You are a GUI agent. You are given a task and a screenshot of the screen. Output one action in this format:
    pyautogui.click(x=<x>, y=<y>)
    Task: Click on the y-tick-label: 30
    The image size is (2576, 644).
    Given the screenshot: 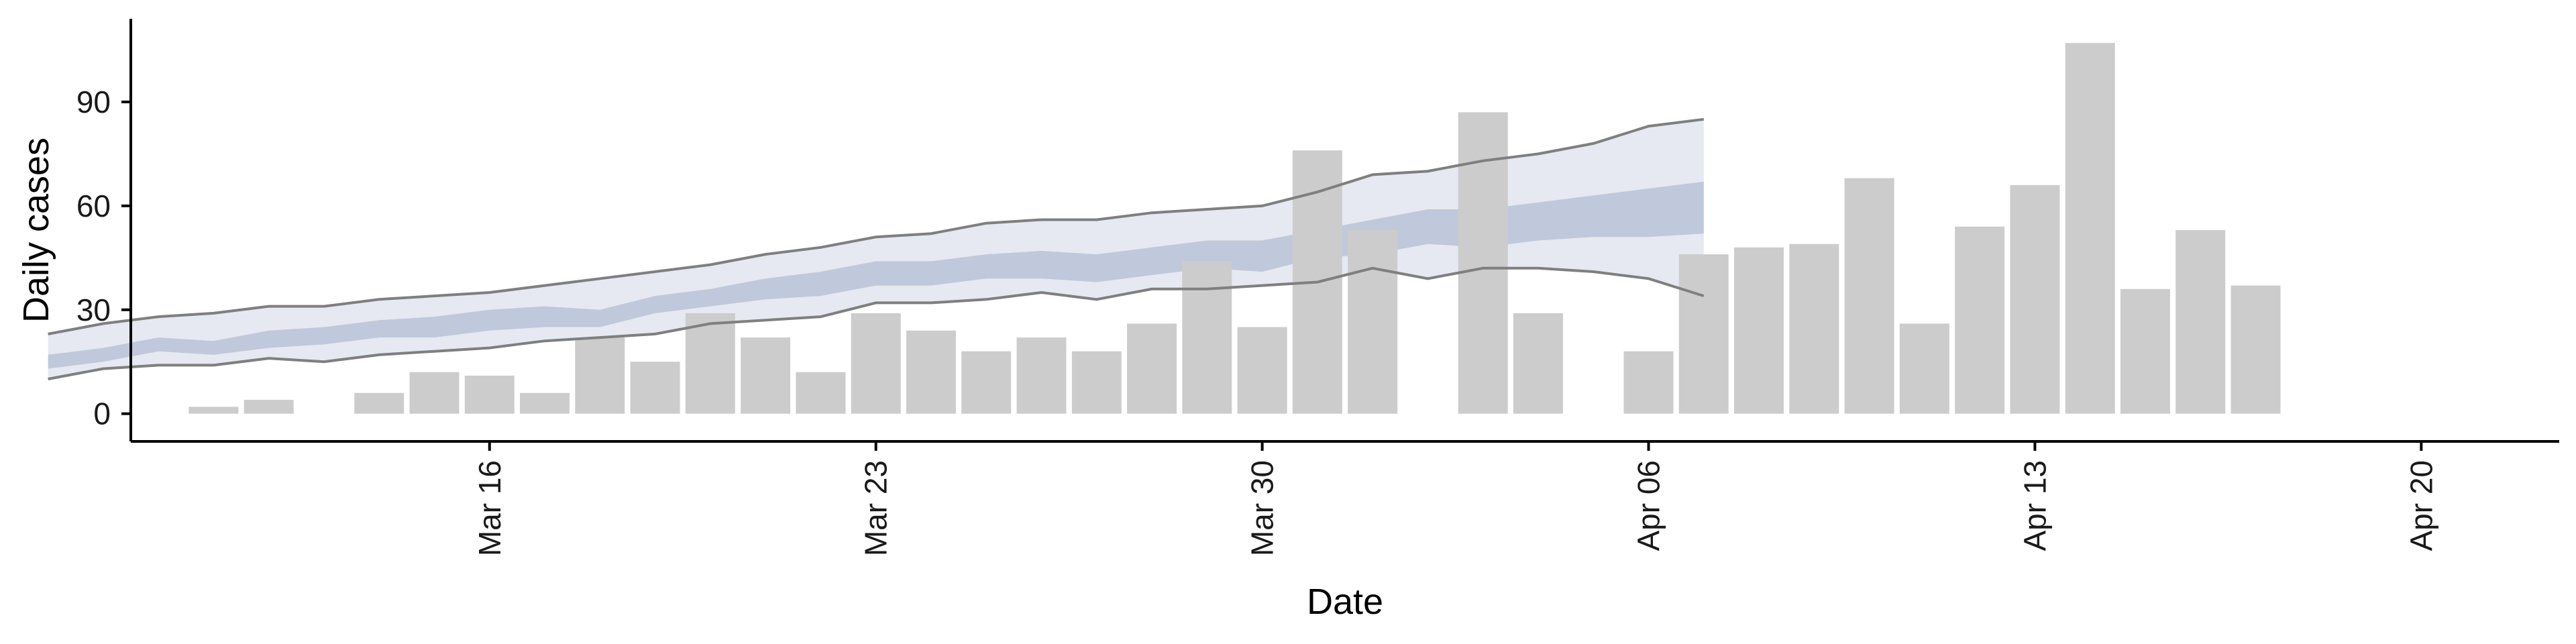 What is the action you would take?
    pyautogui.click(x=93, y=309)
    